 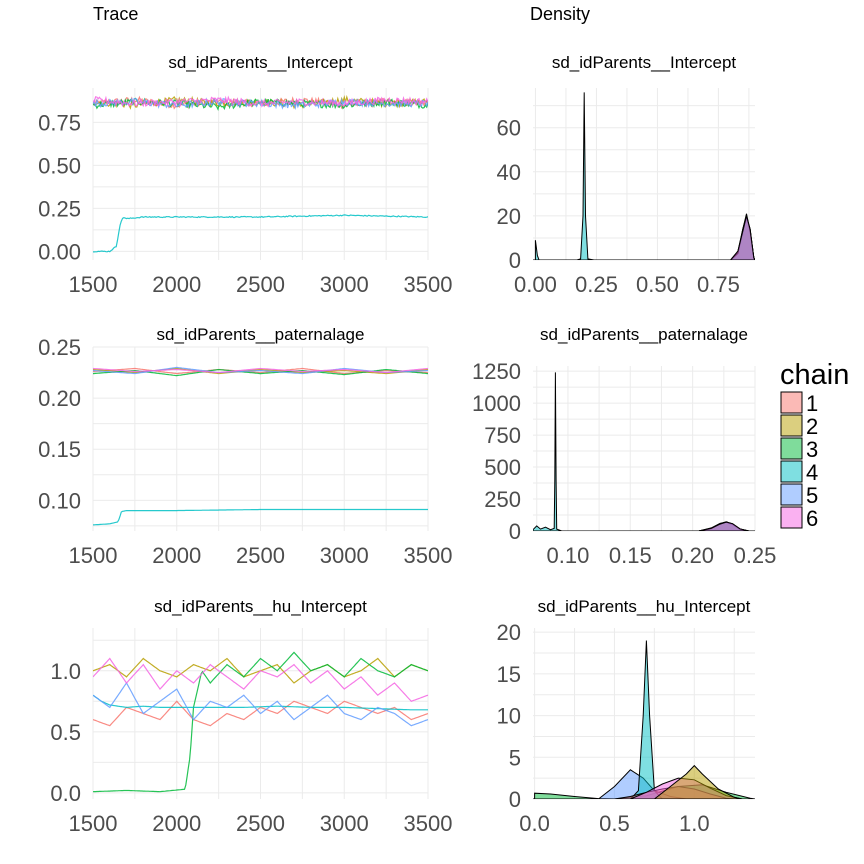 I want to click on density-column-title: Density, so click(x=560, y=14).